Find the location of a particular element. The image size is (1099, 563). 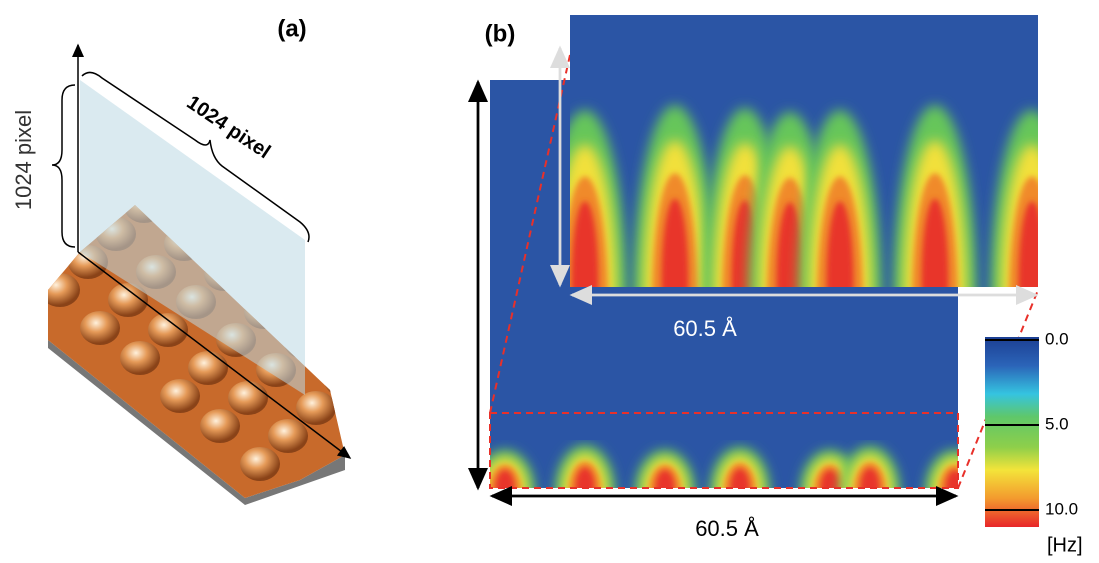

colorbar-tick-label: 0.0 is located at coordinates (1057, 338).